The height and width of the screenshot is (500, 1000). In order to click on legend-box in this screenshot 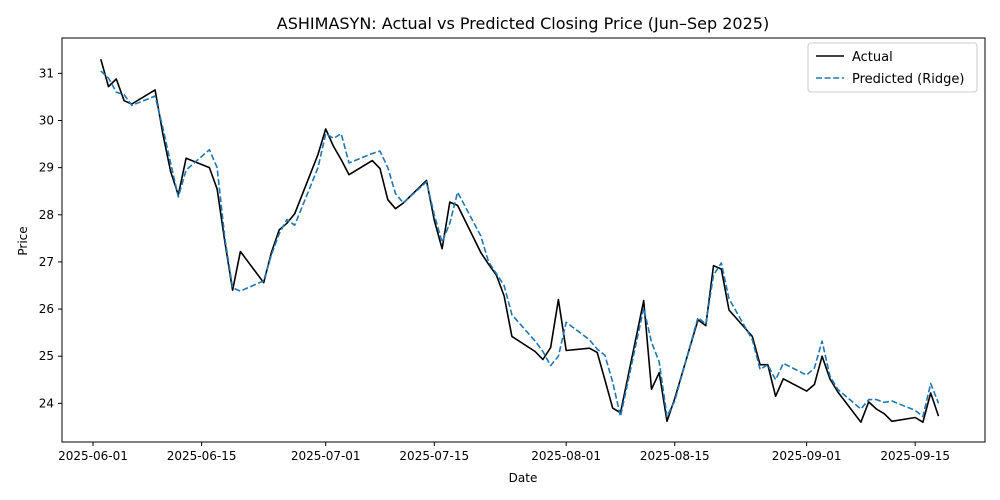, I will do `click(892, 67)`.